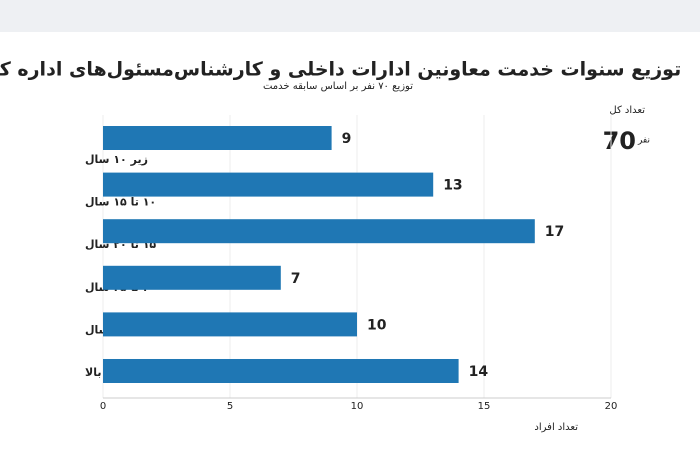 The height and width of the screenshot is (466, 700). I want to click on top-strip, so click(350, 16).